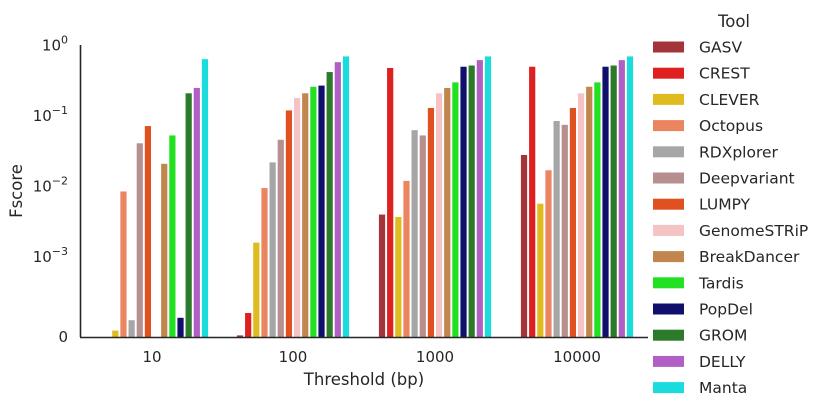 This screenshot has height=413, width=829. I want to click on legend-swatch-gasv, so click(668, 47).